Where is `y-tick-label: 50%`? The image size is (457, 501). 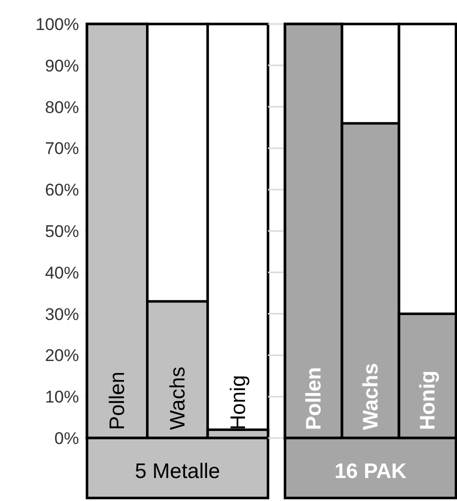 y-tick-label: 50% is located at coordinates (61, 231).